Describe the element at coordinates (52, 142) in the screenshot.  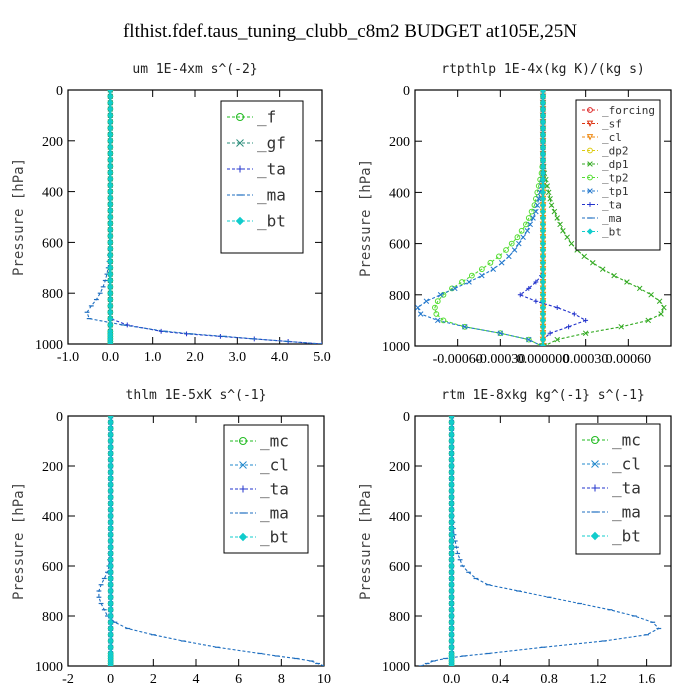
I see `y-tick-label: 200` at that location.